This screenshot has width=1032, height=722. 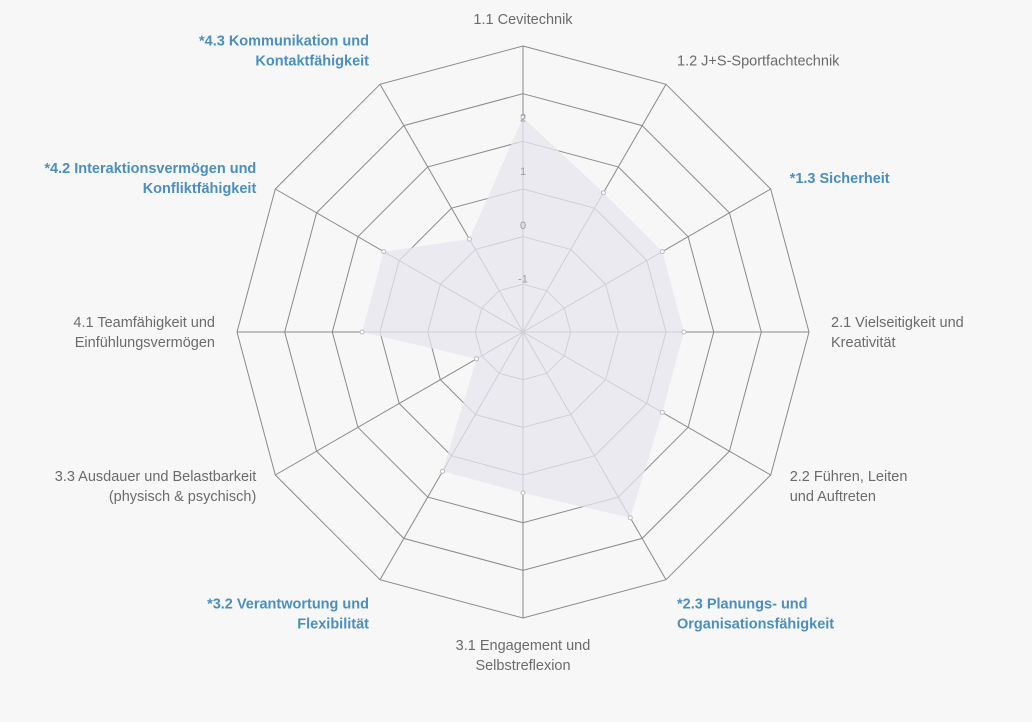 What do you see at coordinates (156, 477) in the screenshot?
I see `axis-label-line: 3.3 Ausdauer und Belastbarkeit` at bounding box center [156, 477].